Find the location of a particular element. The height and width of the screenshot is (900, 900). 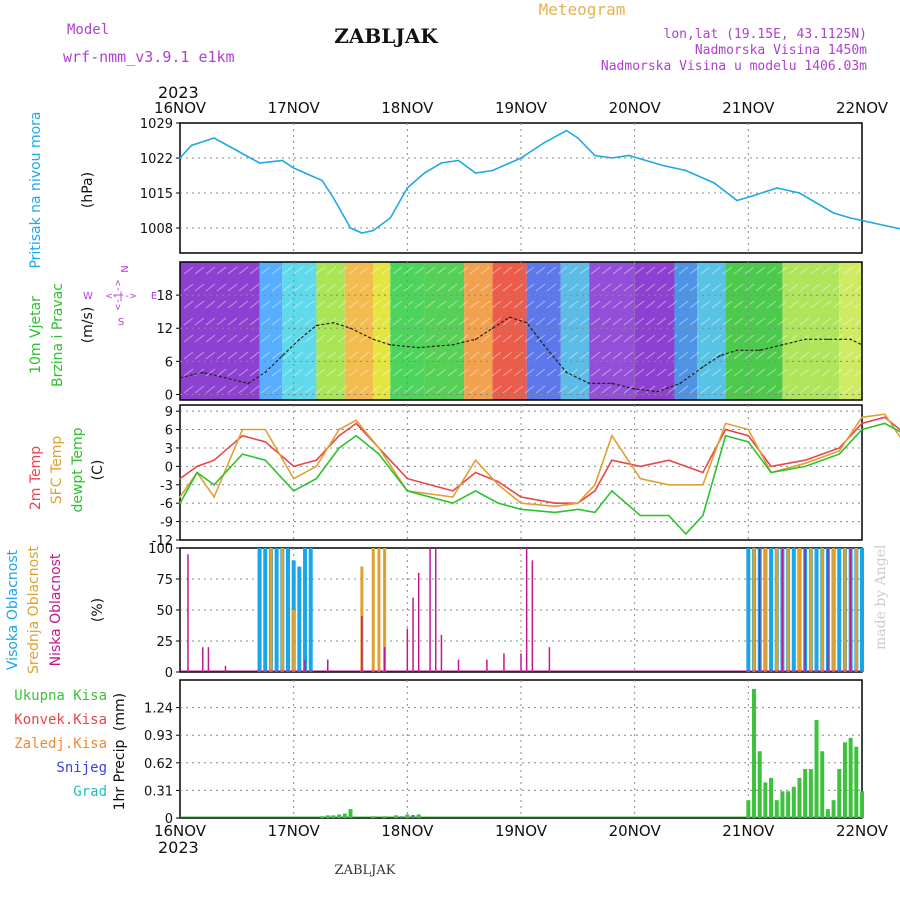

wind-axis-label-1: 10m Vjetar is located at coordinates (36, 335).